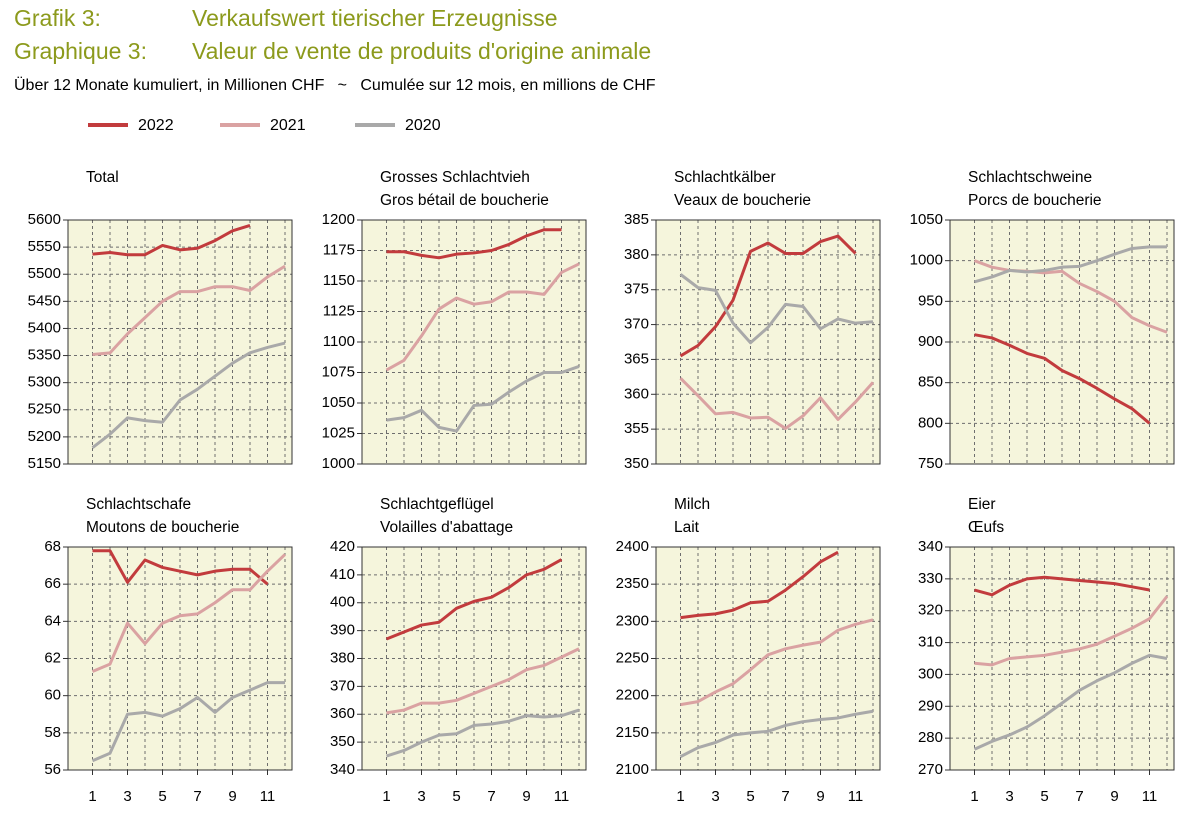 Image resolution: width=1200 pixels, height=823 pixels. Describe the element at coordinates (44, 219) in the screenshot. I see `y-tick-label: 5600` at that location.